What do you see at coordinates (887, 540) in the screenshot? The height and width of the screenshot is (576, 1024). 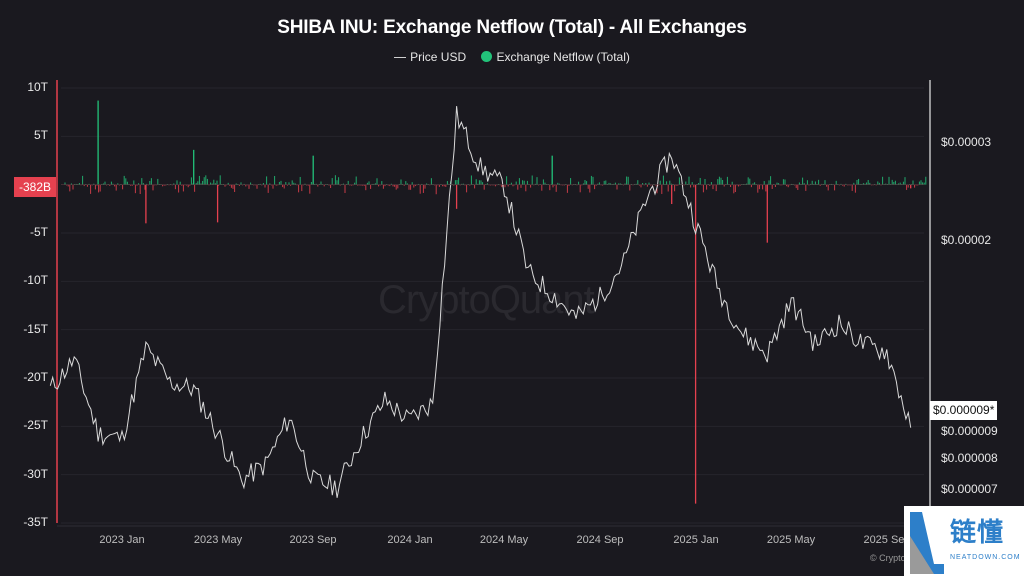 I see `x-axis-tick: 2025 Sep` at bounding box center [887, 540].